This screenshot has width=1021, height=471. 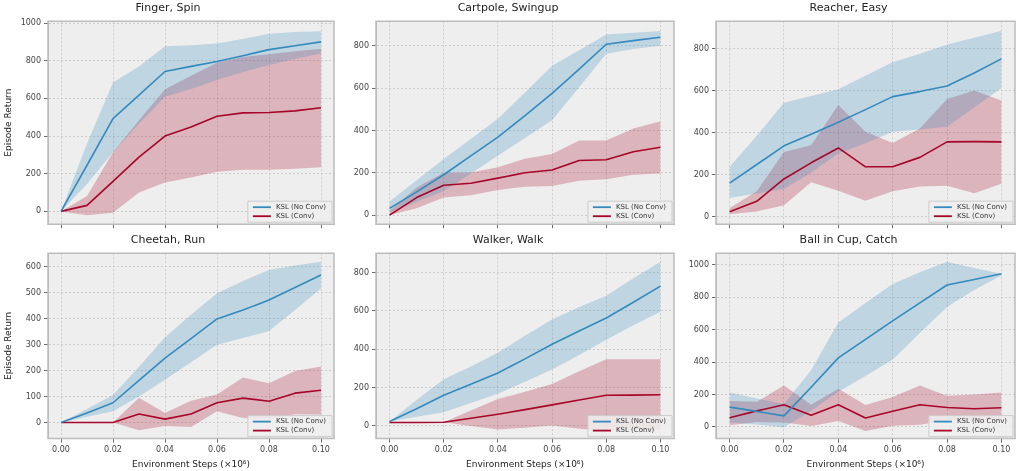 I want to click on y-tick-label: 500, so click(x=33, y=292).